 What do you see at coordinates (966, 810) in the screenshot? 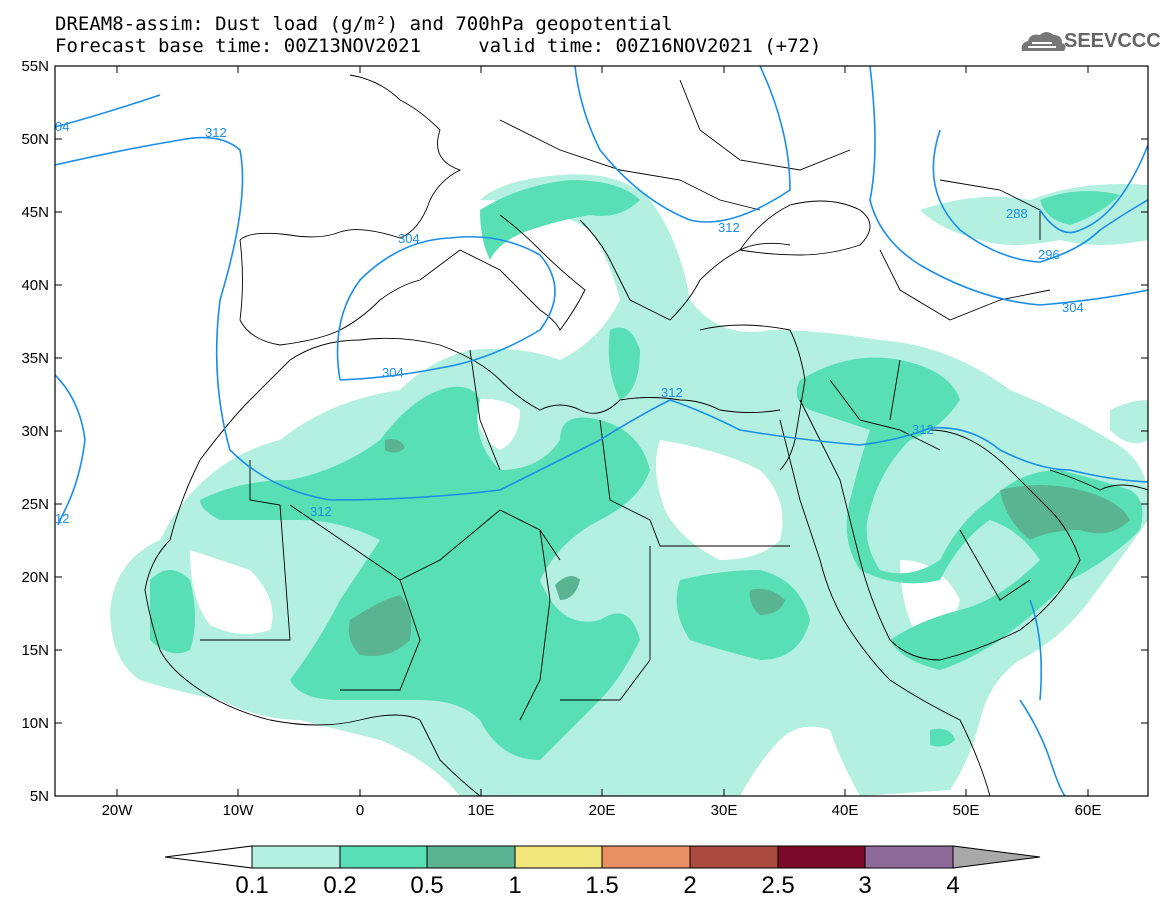
I see `lon-label: 50E` at bounding box center [966, 810].